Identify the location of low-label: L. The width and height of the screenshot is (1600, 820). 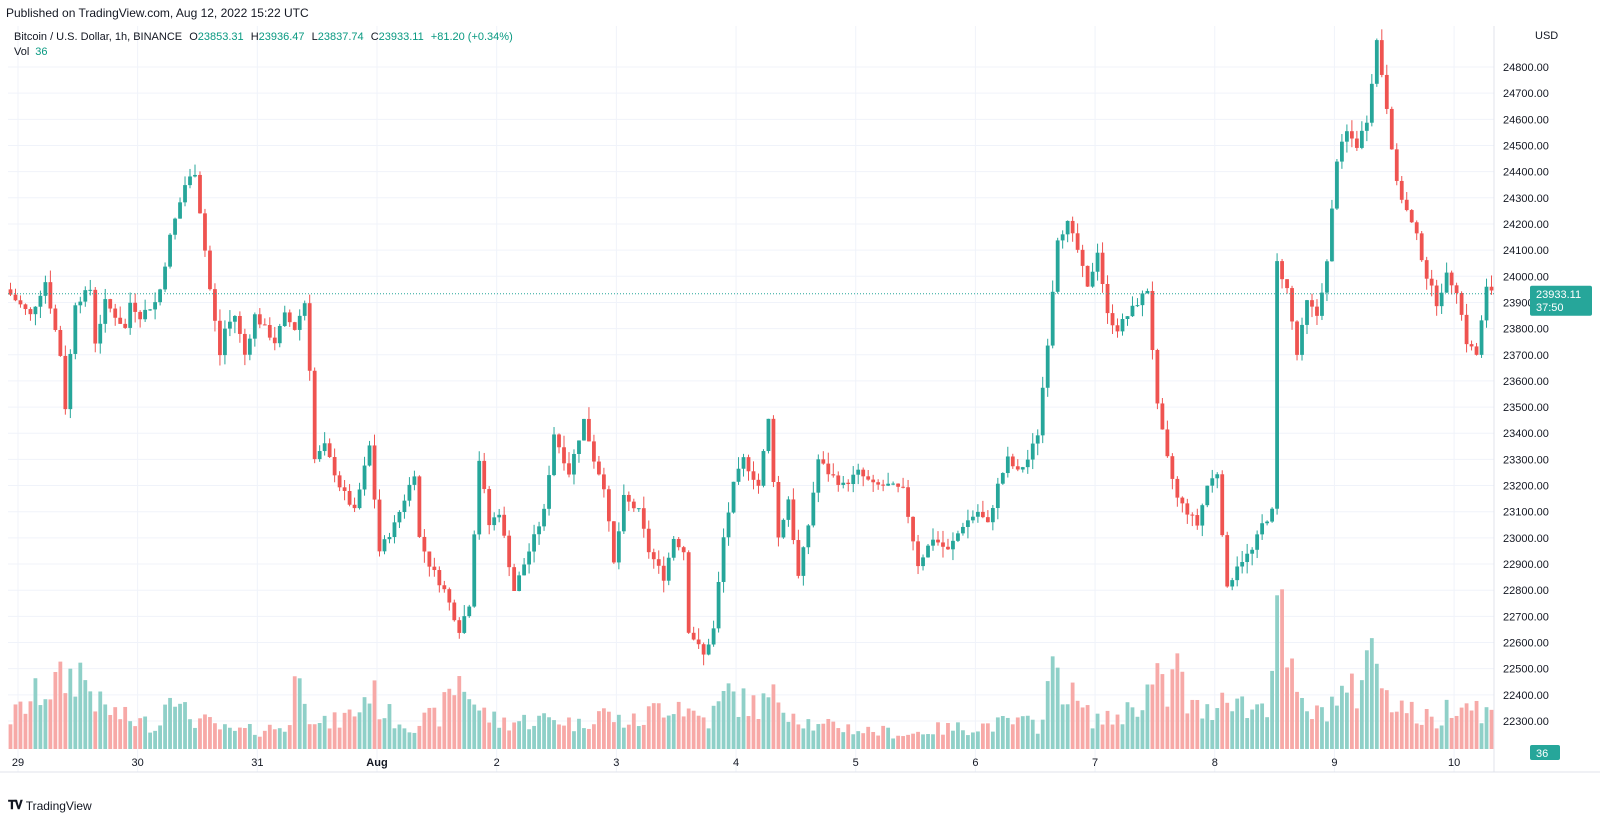
(314, 37).